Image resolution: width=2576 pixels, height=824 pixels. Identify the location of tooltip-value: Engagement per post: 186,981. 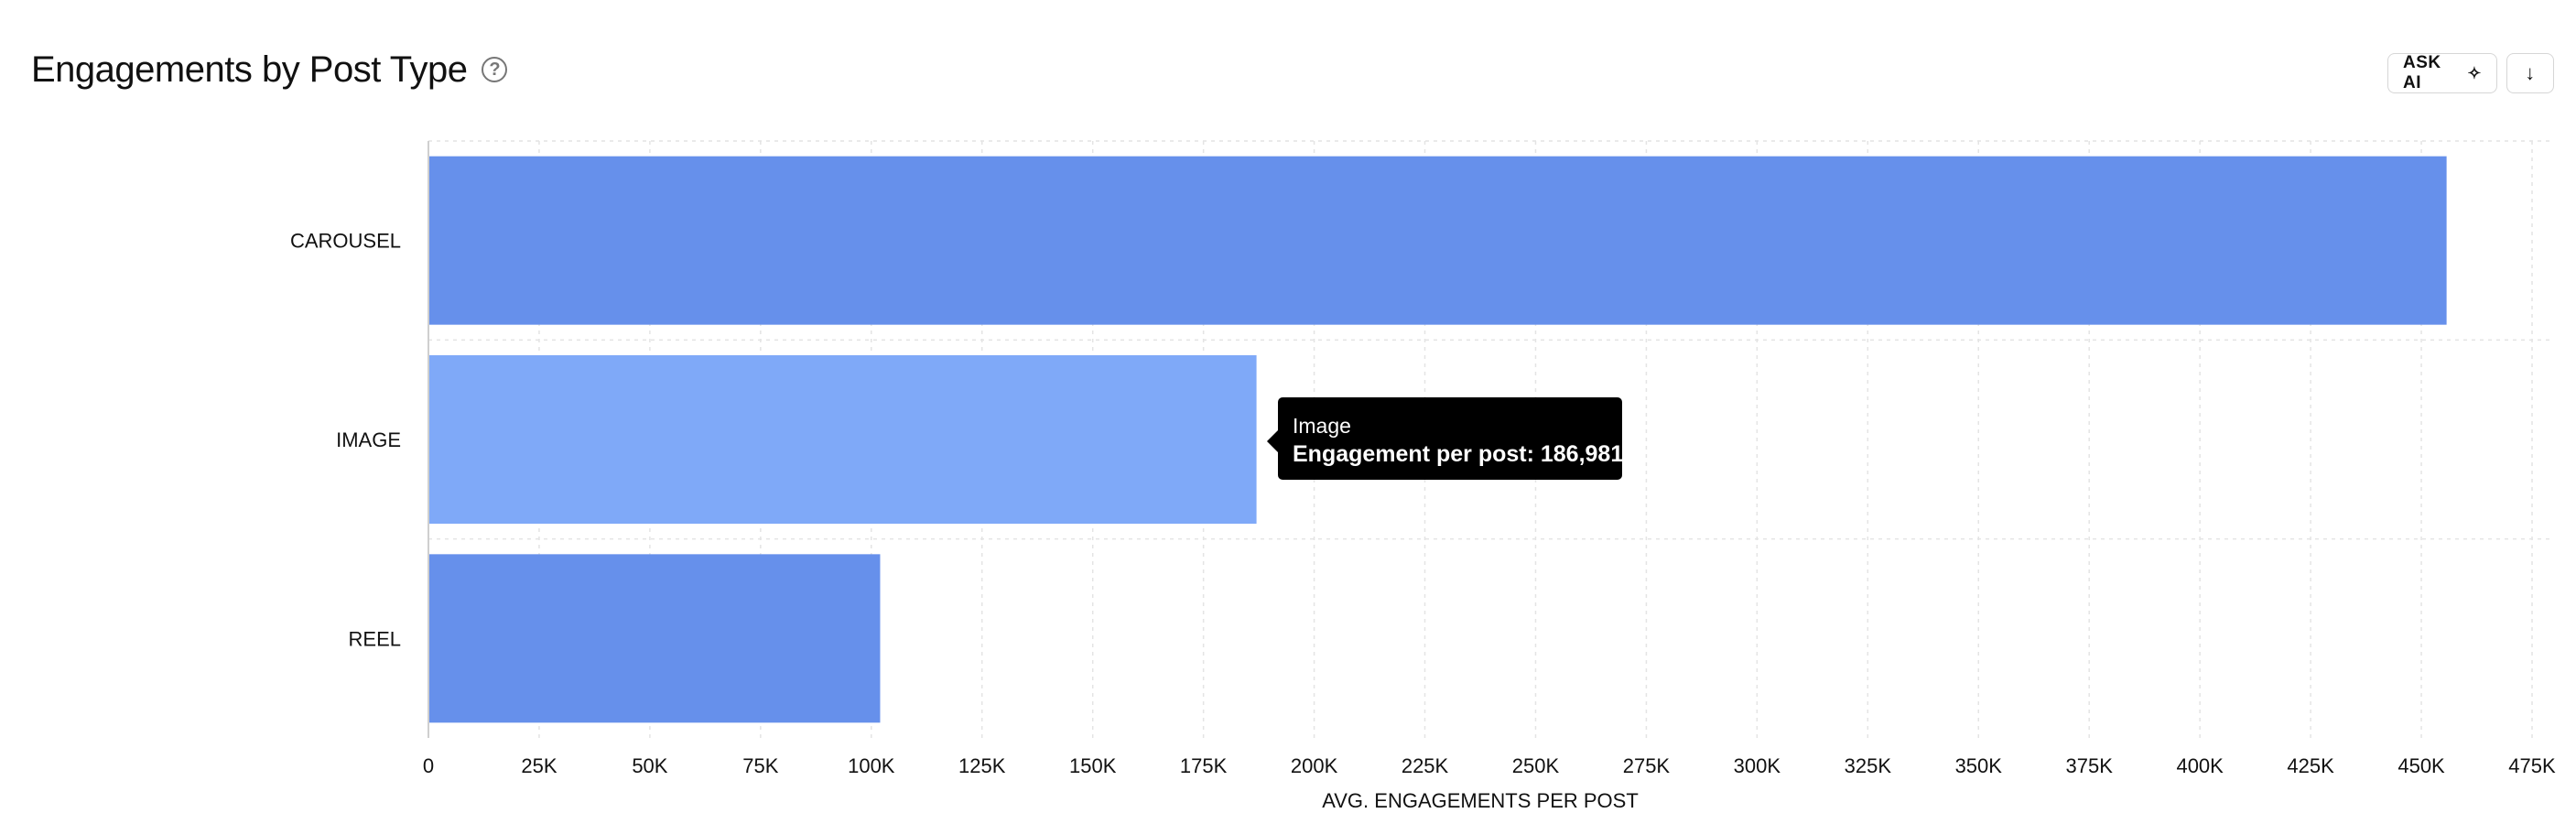
(1459, 454).